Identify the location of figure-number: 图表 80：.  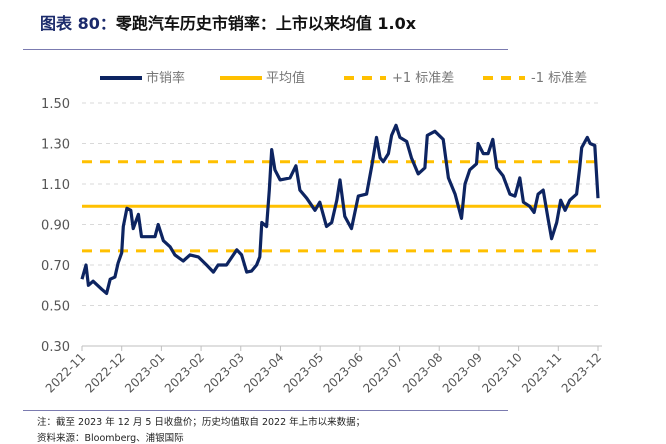
(78, 23).